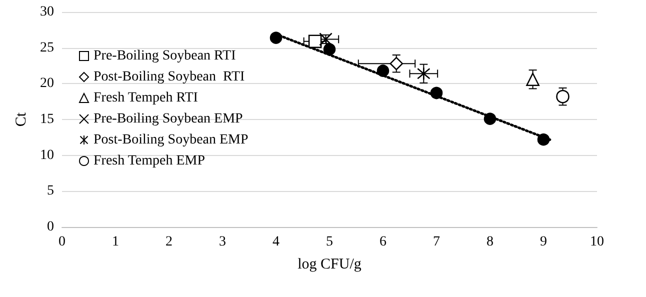 This screenshot has height=297, width=646. What do you see at coordinates (329, 242) in the screenshot?
I see `x-tick-label: 5` at bounding box center [329, 242].